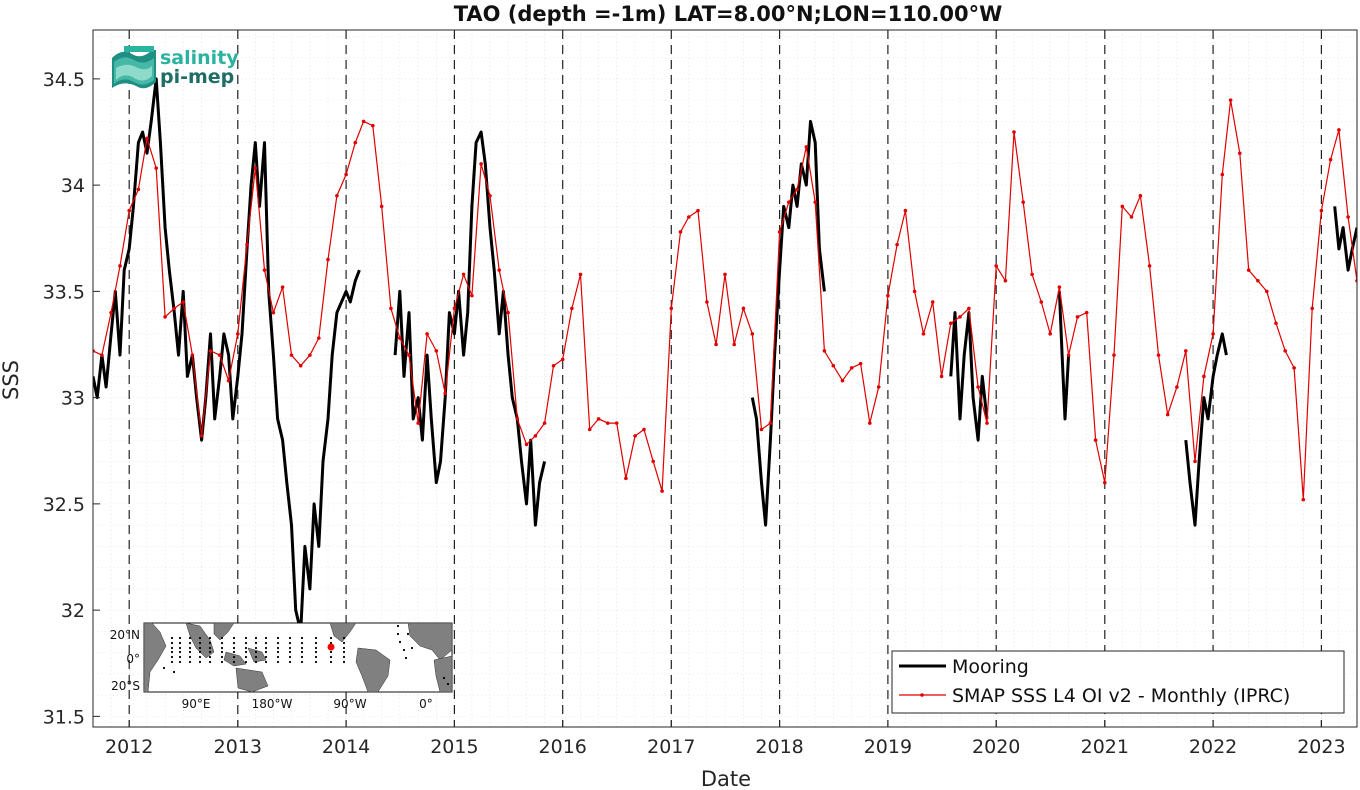 This screenshot has height=790, width=1360. Describe the element at coordinates (73, 186) in the screenshot. I see `y-tick-label: 34` at that location.